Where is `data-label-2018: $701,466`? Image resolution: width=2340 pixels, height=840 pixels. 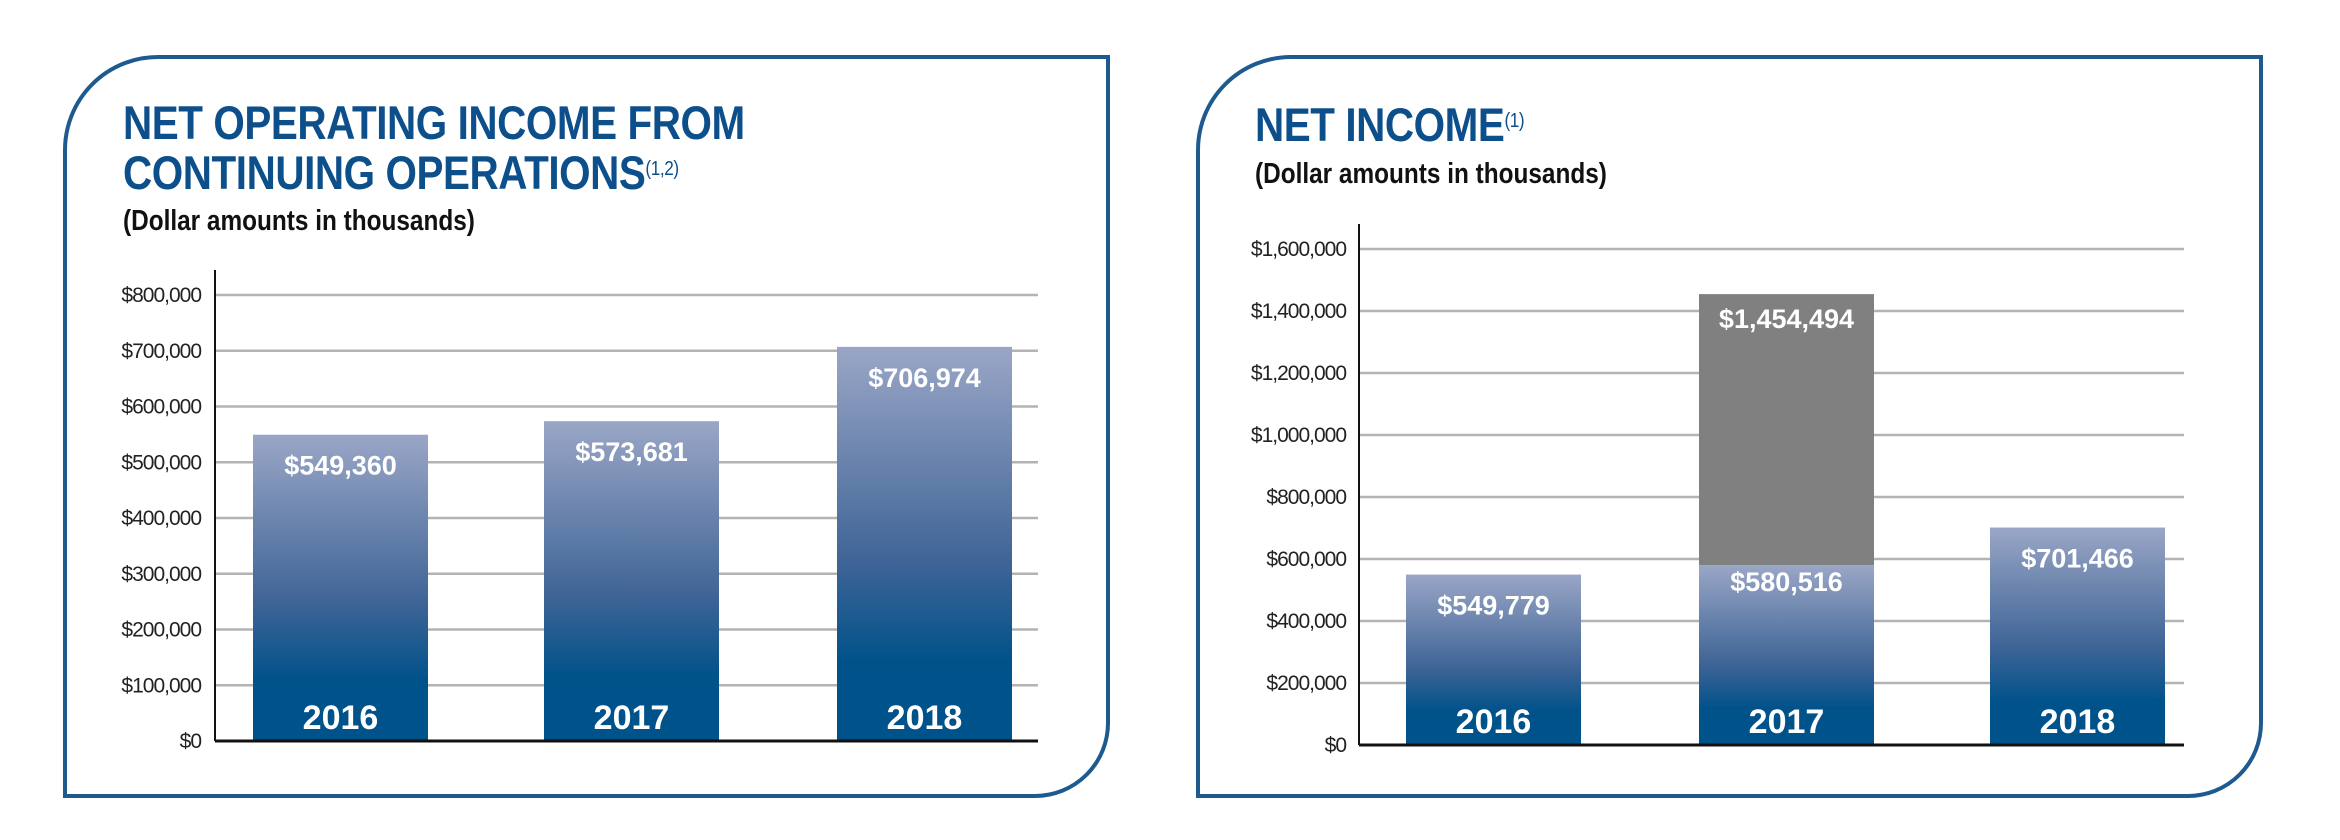 data-label-2018: $701,466 is located at coordinates (2077, 559).